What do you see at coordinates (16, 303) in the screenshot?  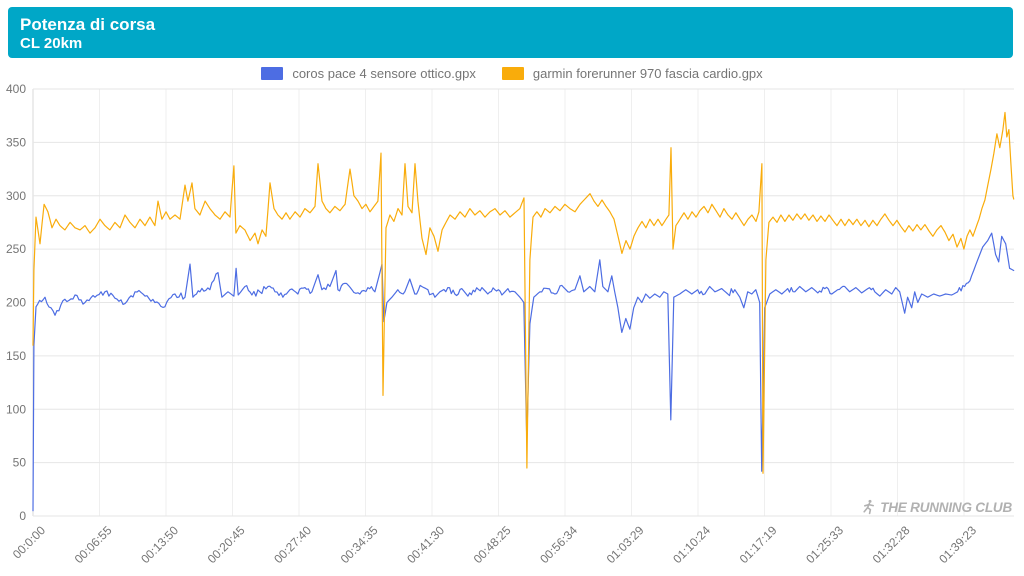 I see `y-tick-label: 200` at bounding box center [16, 303].